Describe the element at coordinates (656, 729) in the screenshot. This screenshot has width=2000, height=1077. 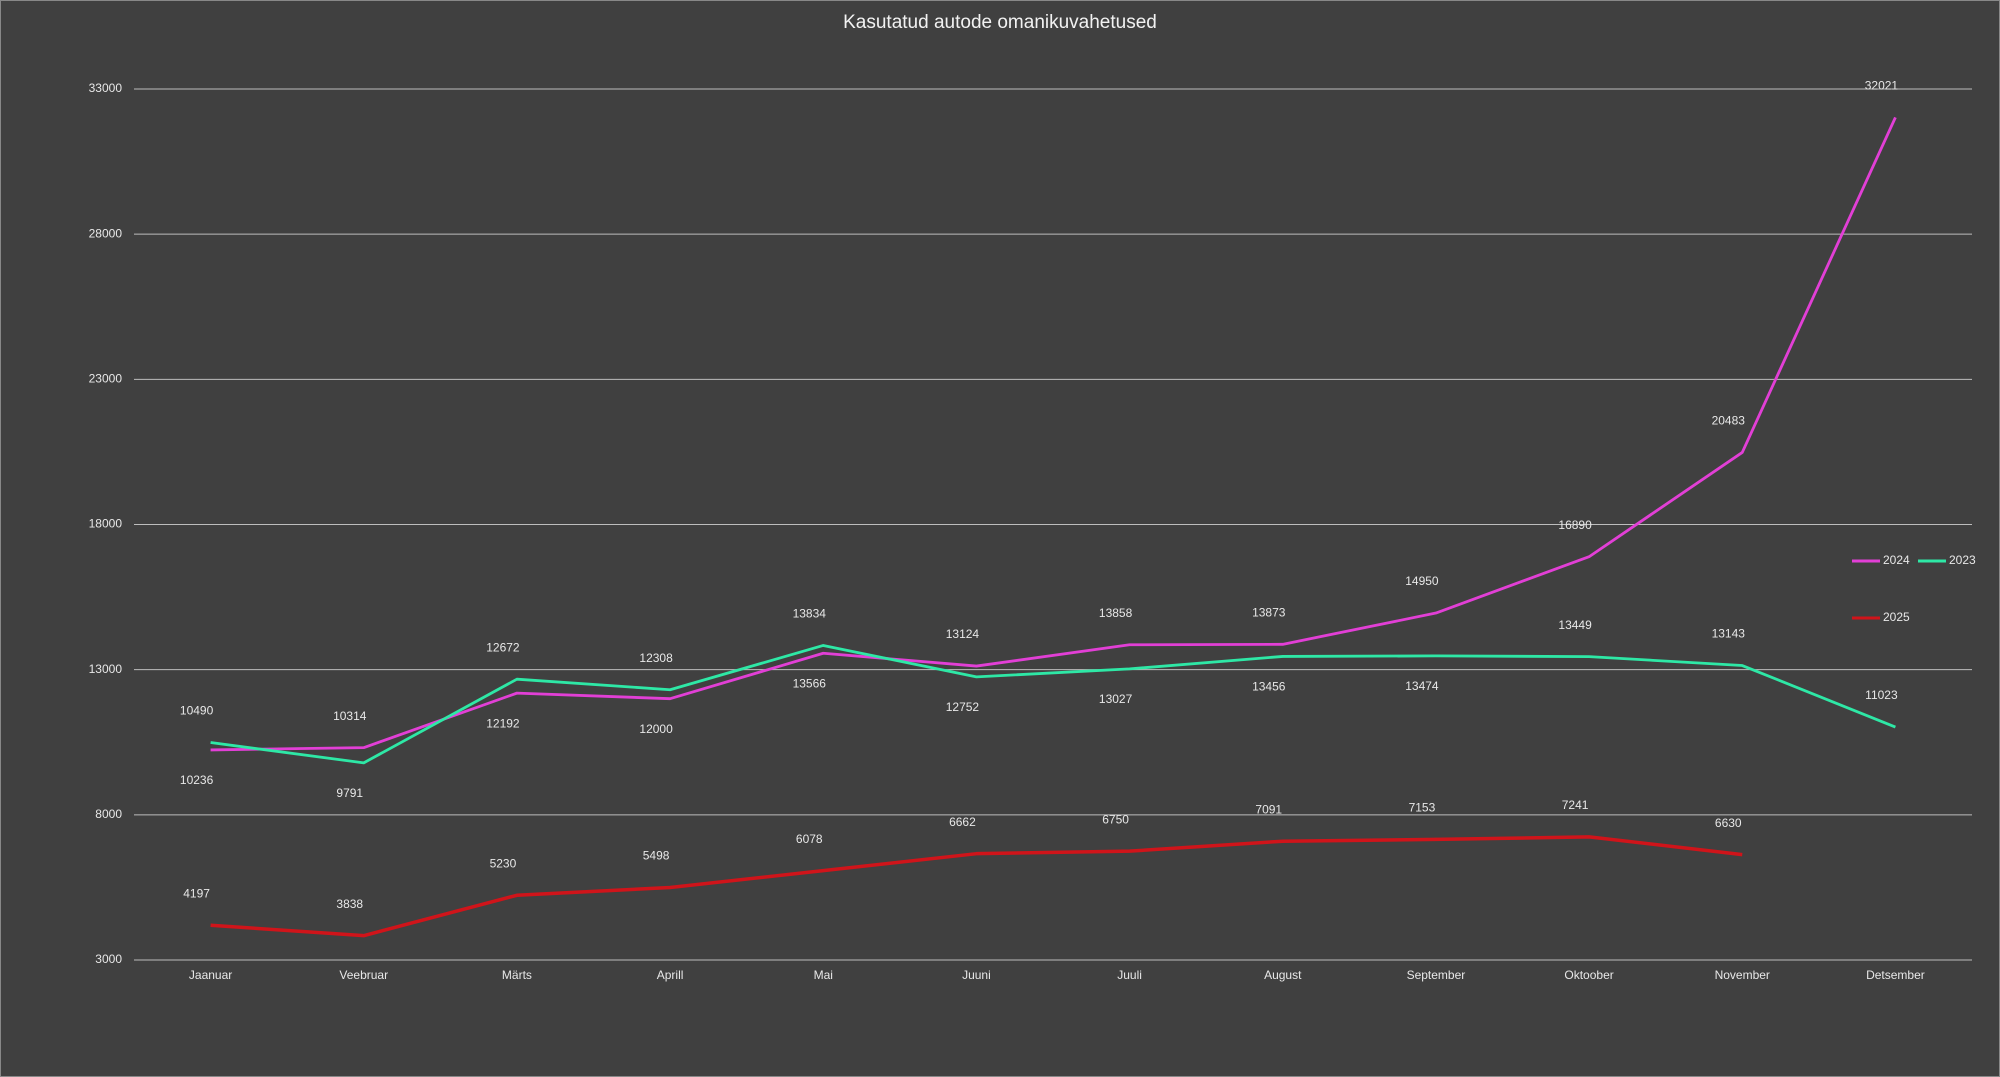
I see `data-label: 12000` at that location.